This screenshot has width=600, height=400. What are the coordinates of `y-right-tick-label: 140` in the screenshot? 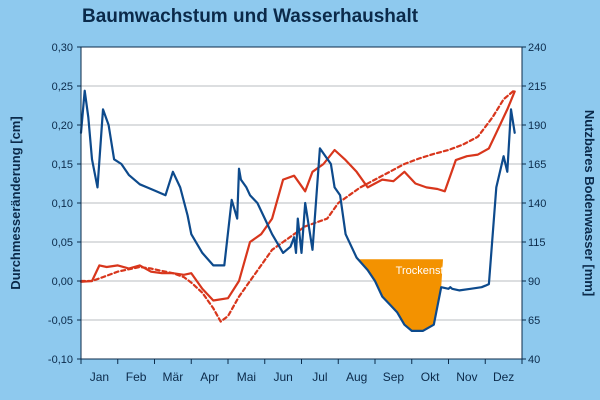 It's located at (537, 204).